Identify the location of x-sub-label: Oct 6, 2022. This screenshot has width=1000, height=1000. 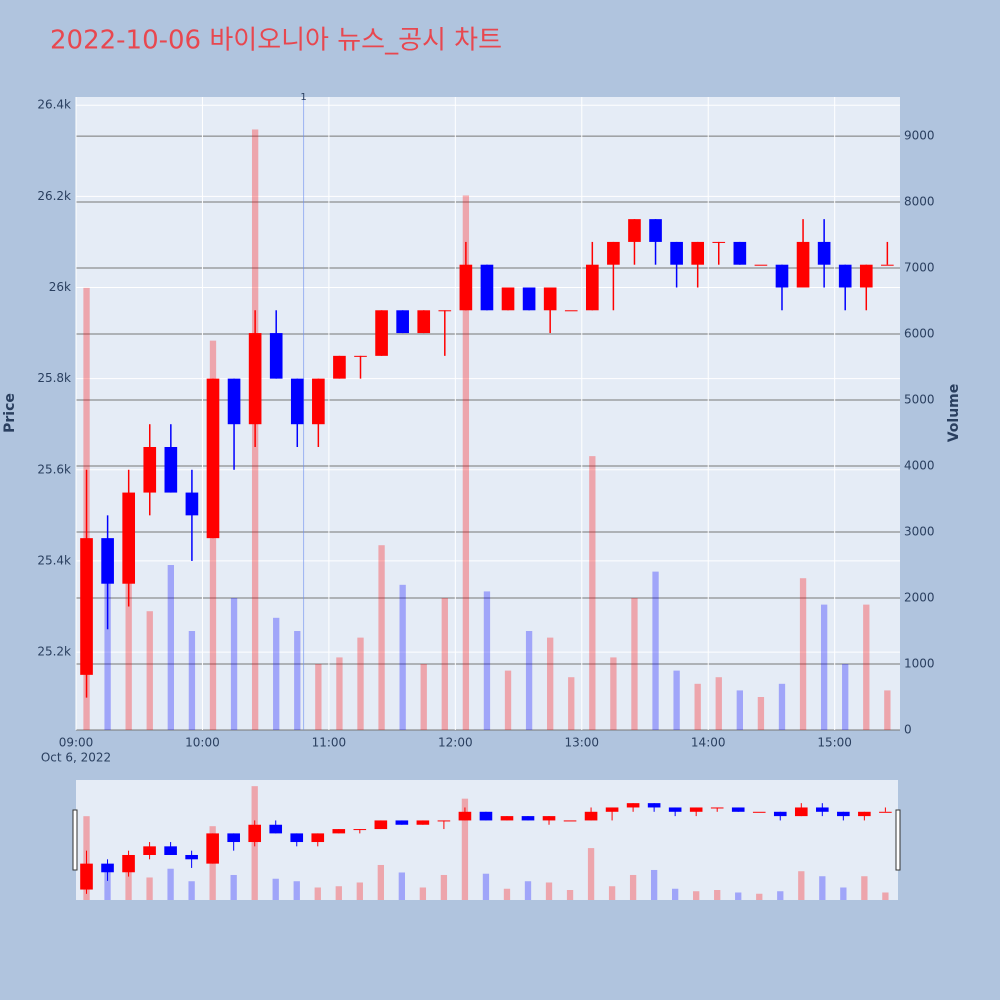
(76, 758).